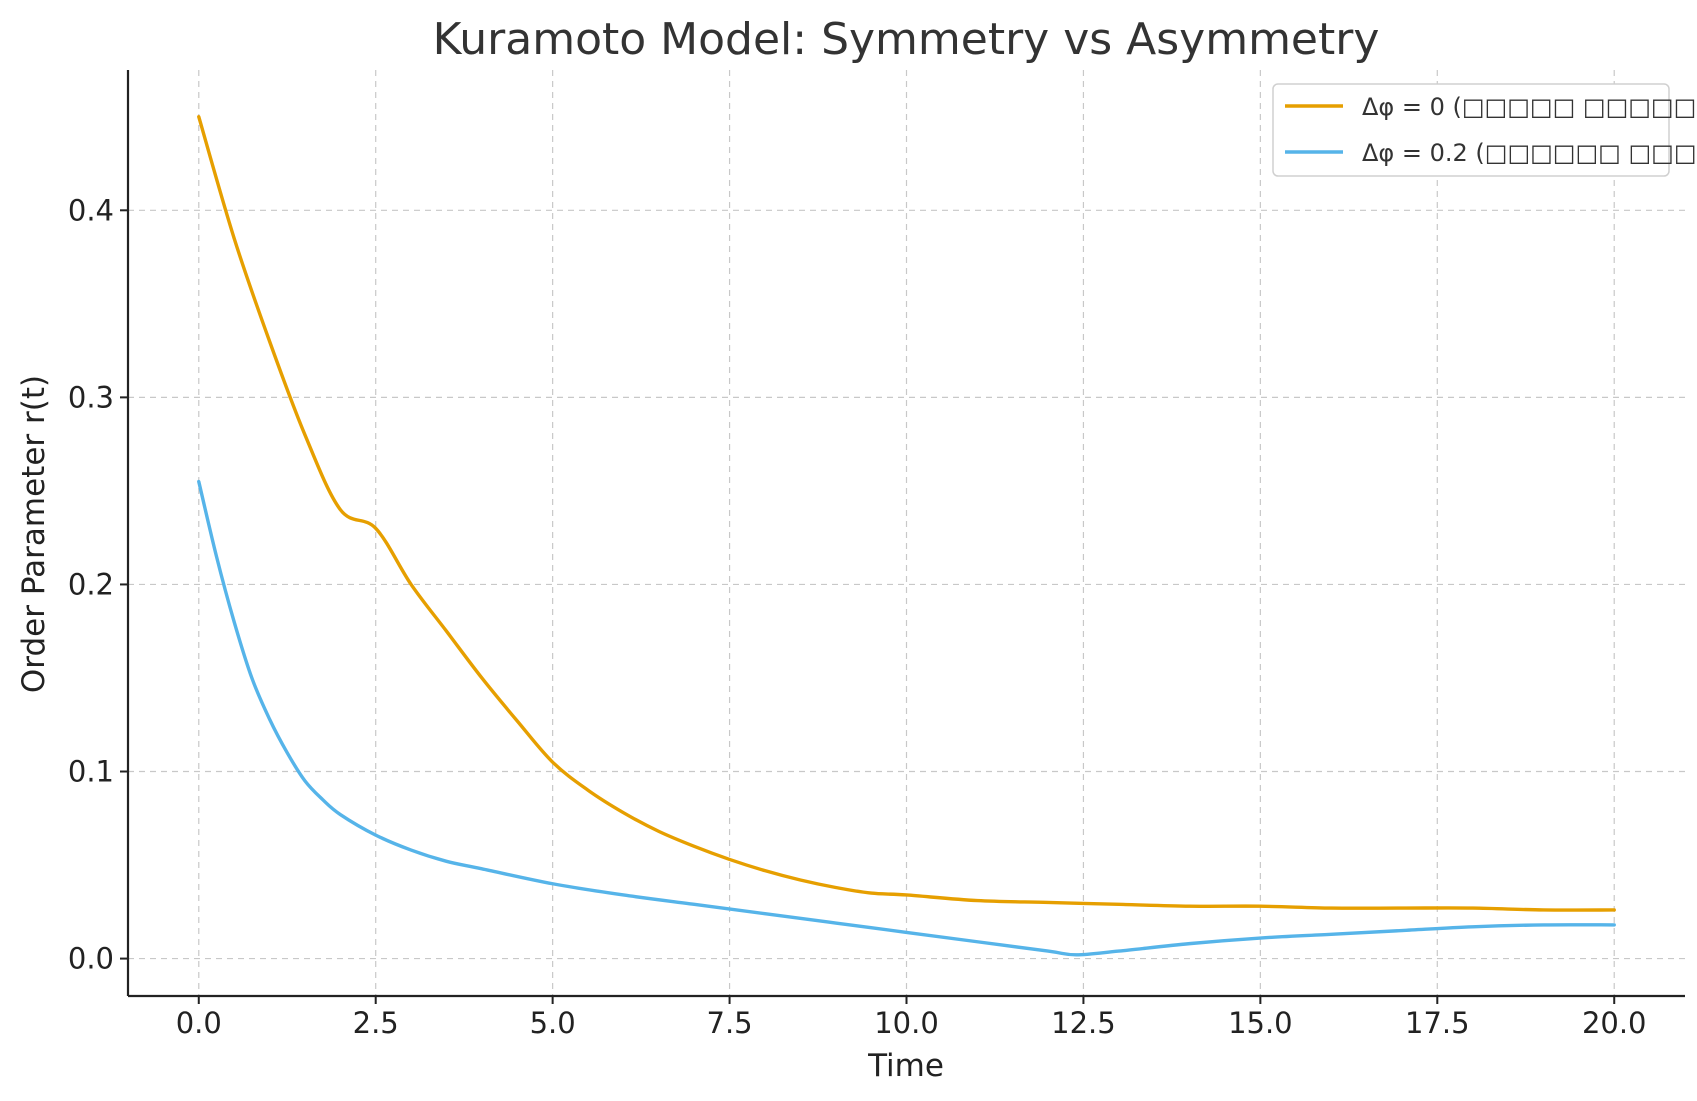 The height and width of the screenshot is (1101, 1697). What do you see at coordinates (199, 1023) in the screenshot?
I see `x-tick-label: 0.0` at bounding box center [199, 1023].